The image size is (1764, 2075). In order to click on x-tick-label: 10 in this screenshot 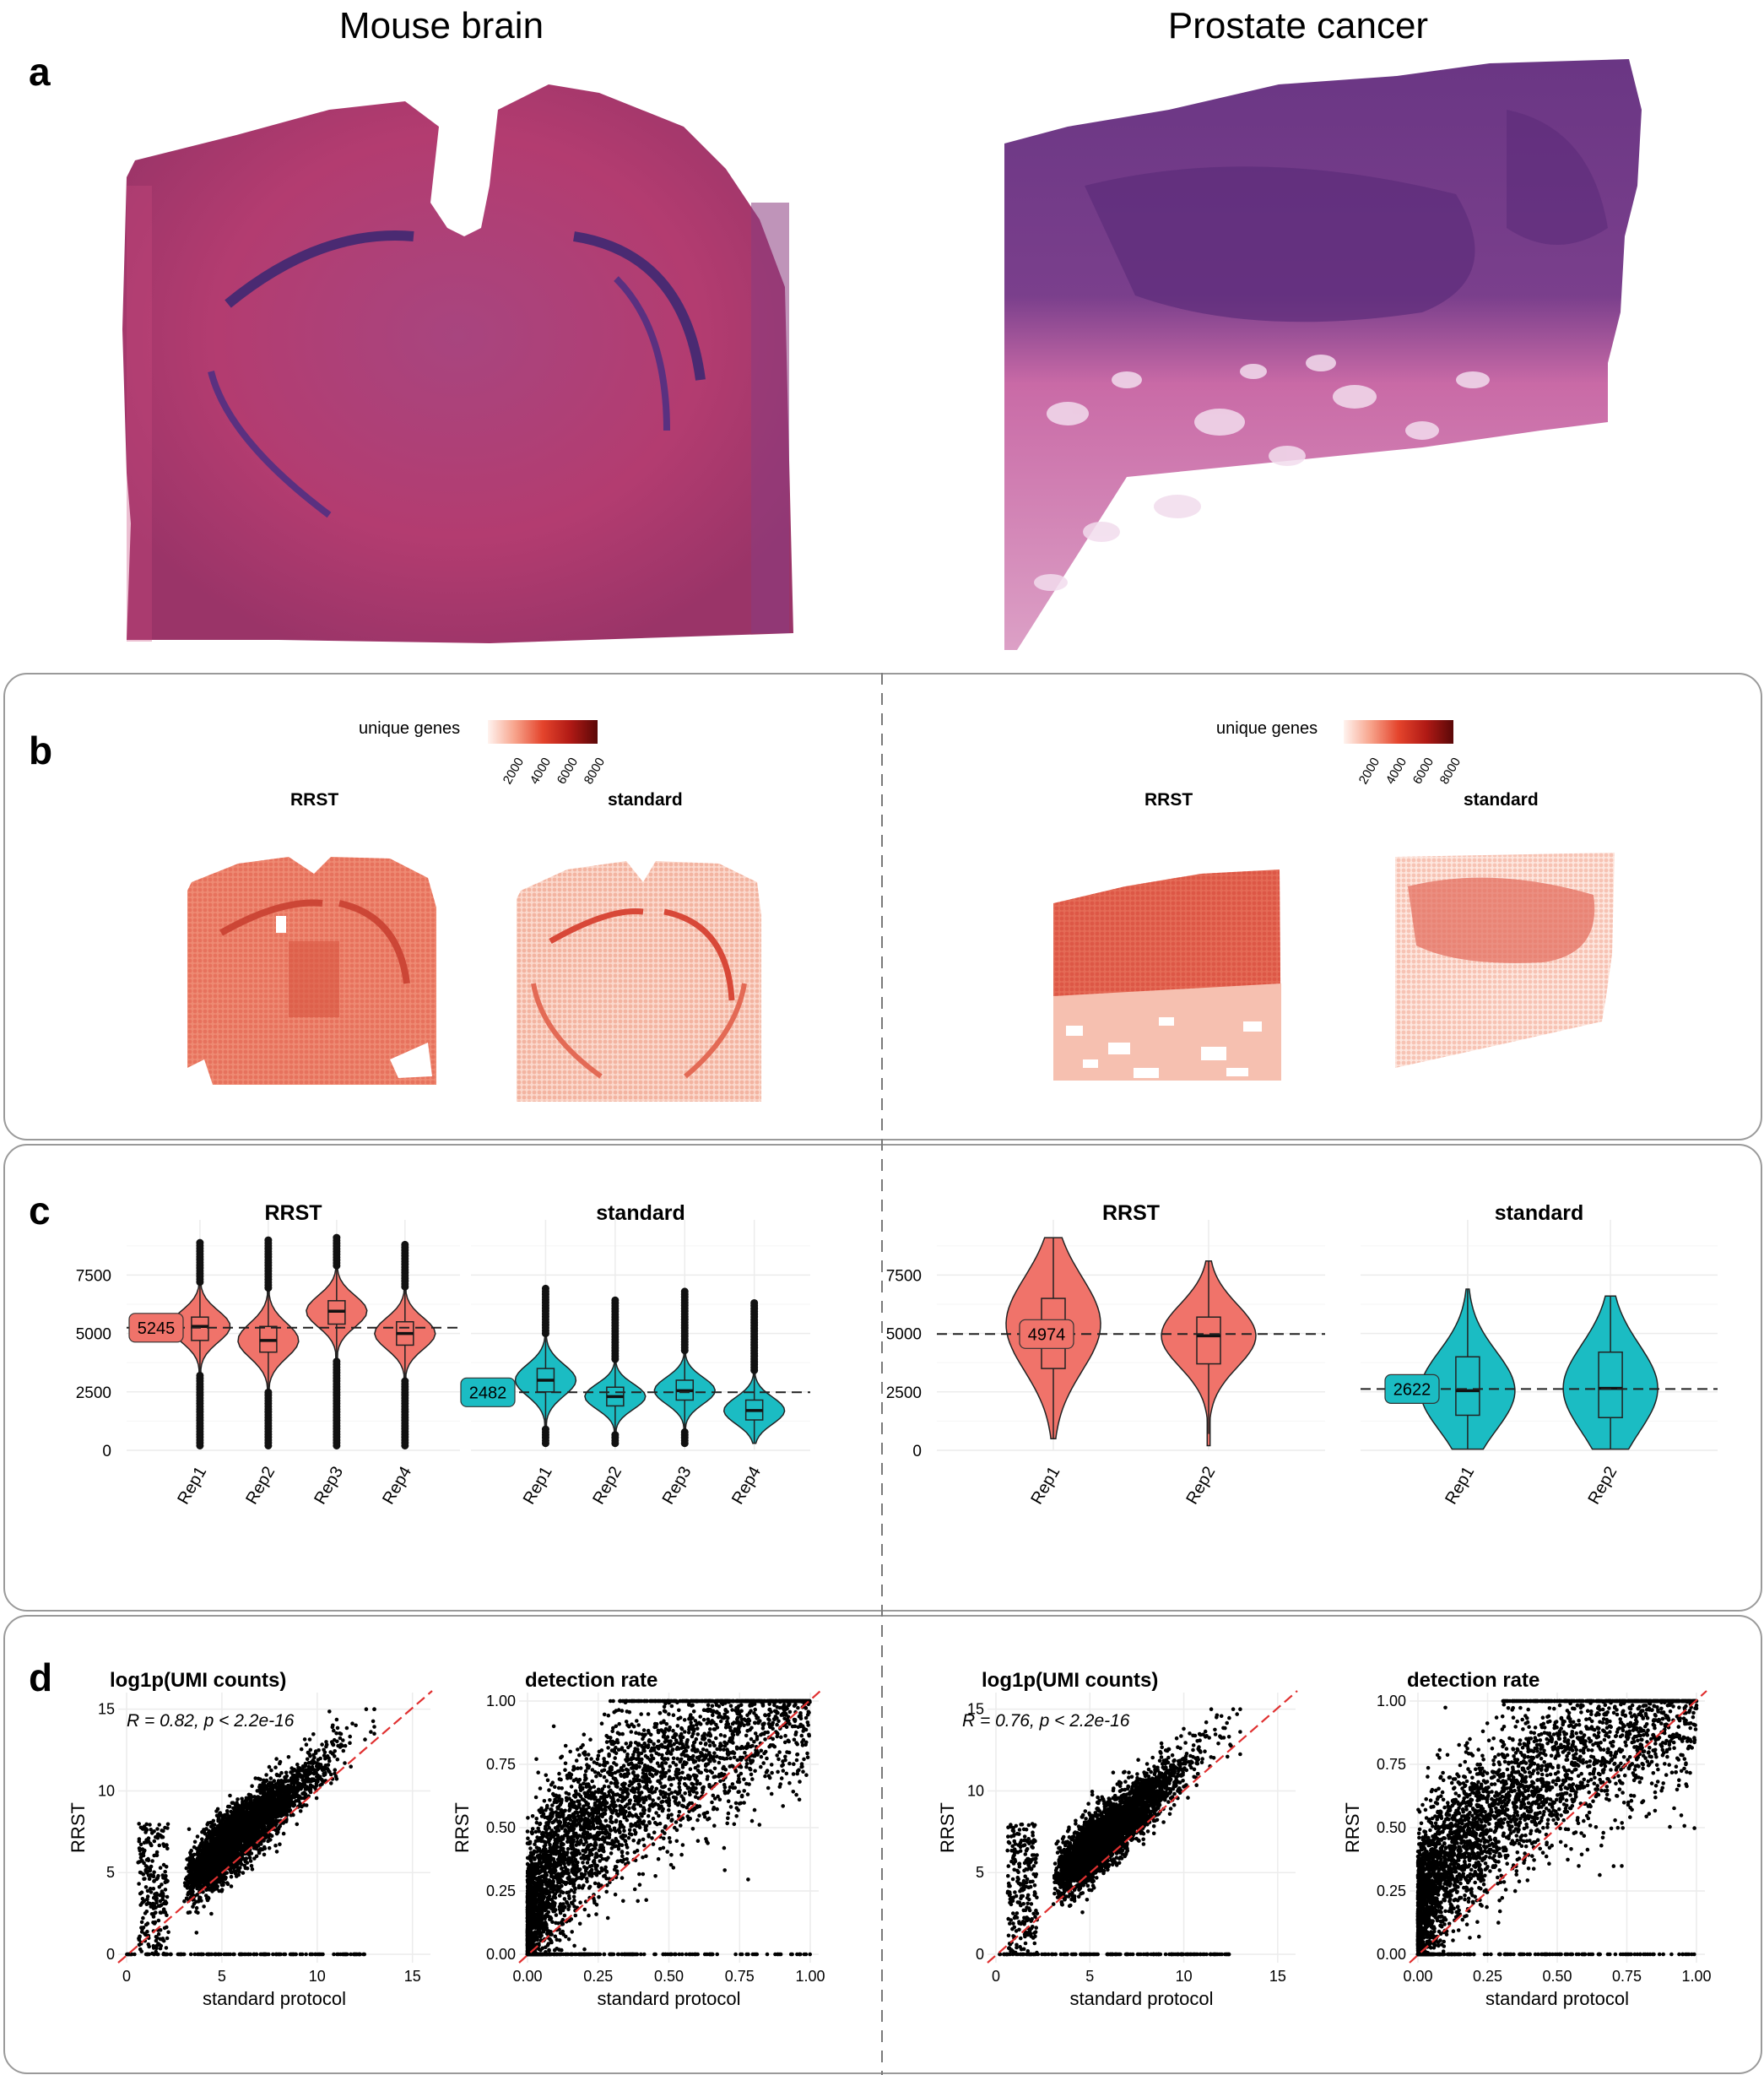, I will do `click(317, 1977)`.